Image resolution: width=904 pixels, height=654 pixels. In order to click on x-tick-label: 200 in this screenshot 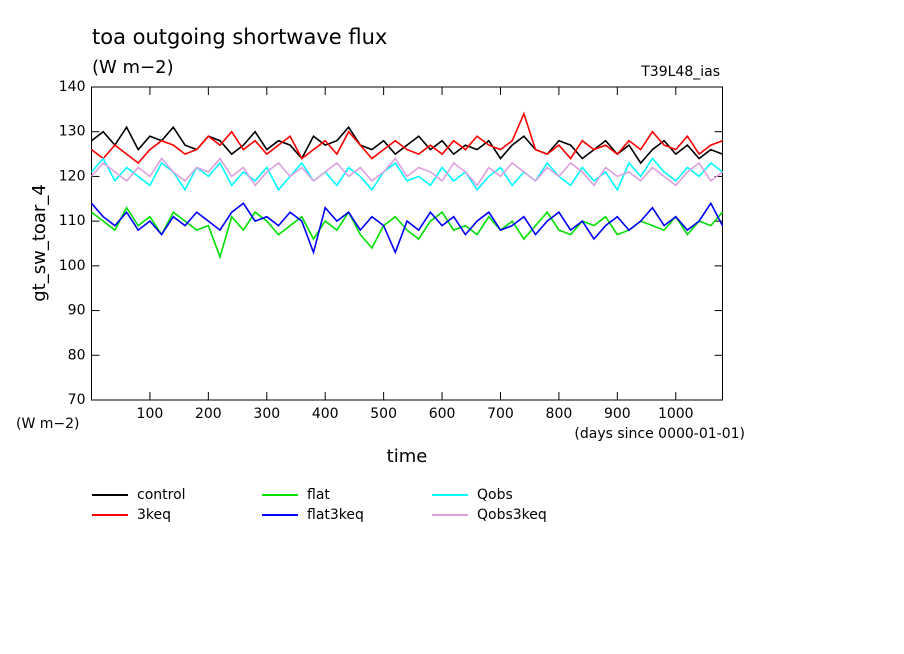, I will do `click(208, 414)`.